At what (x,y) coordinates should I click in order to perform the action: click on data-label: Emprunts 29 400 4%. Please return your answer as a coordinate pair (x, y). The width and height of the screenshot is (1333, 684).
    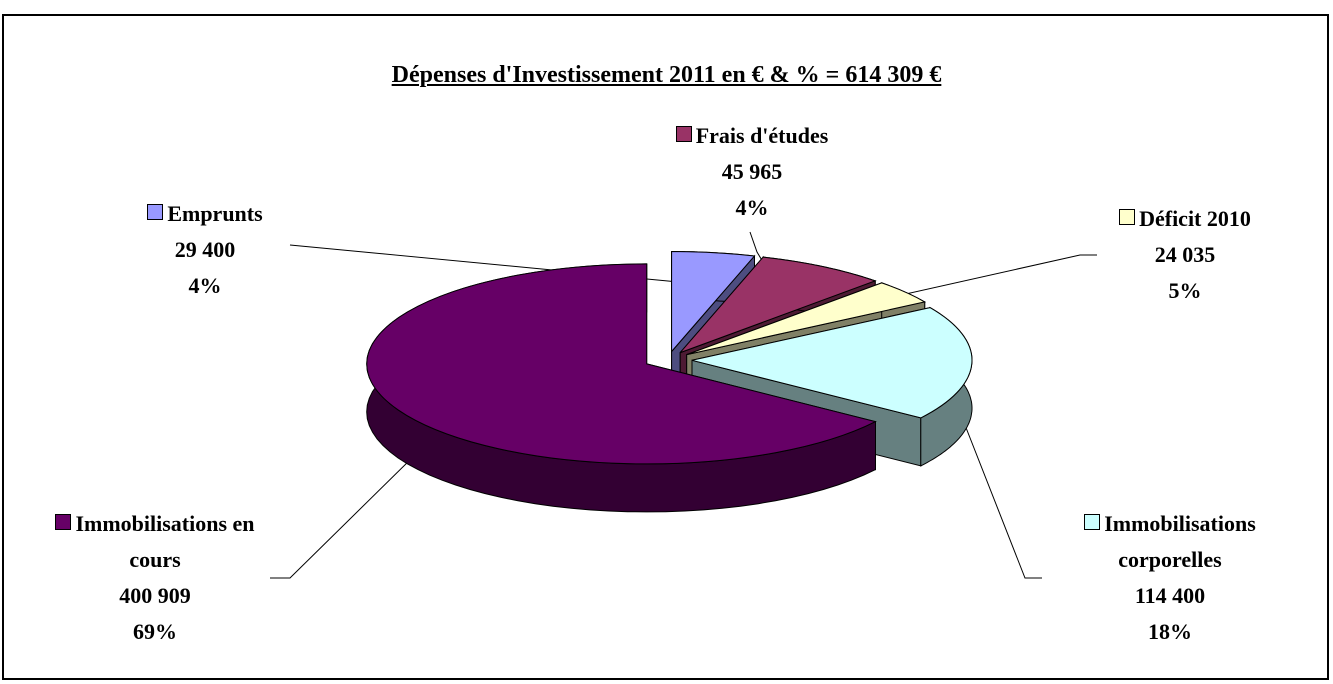
    Looking at the image, I should click on (205, 250).